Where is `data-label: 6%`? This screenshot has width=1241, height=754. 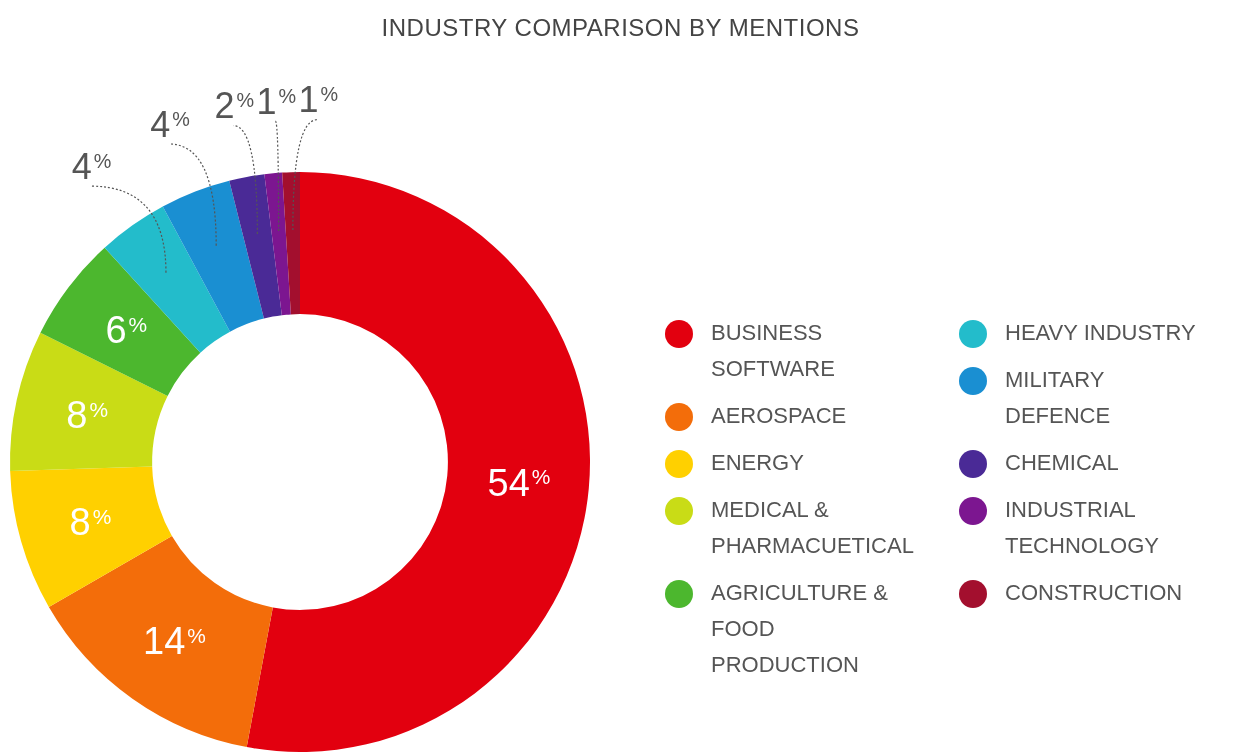 data-label: 6% is located at coordinates (126, 330).